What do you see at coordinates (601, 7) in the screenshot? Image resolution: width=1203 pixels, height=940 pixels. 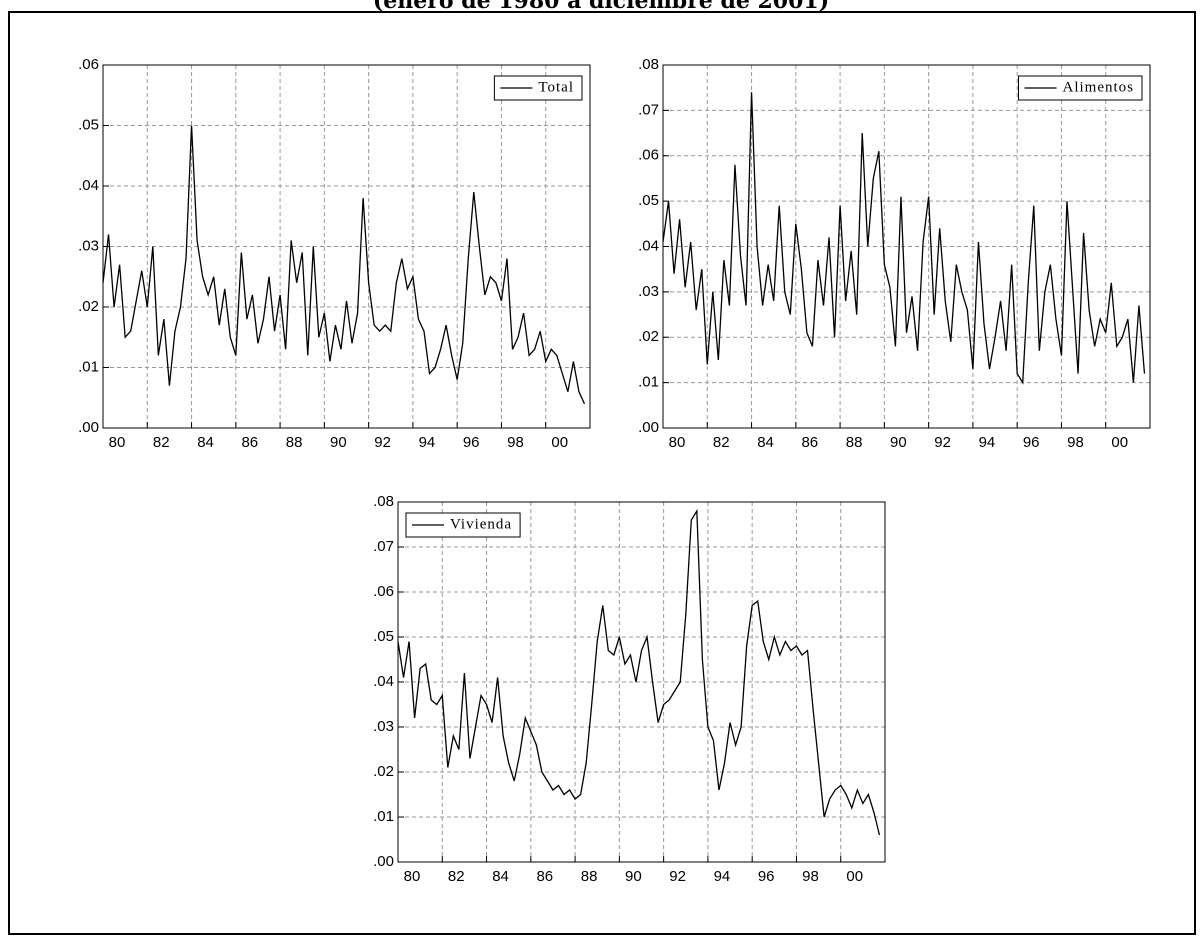 I see `figure-title: (enero de 1980 a diciembre de 2001)` at bounding box center [601, 7].